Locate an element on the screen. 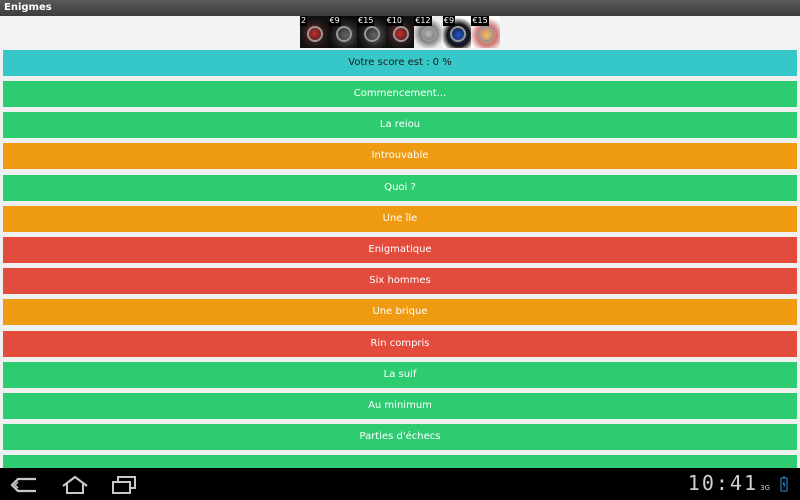  riddle-label: Une île is located at coordinates (400, 218).